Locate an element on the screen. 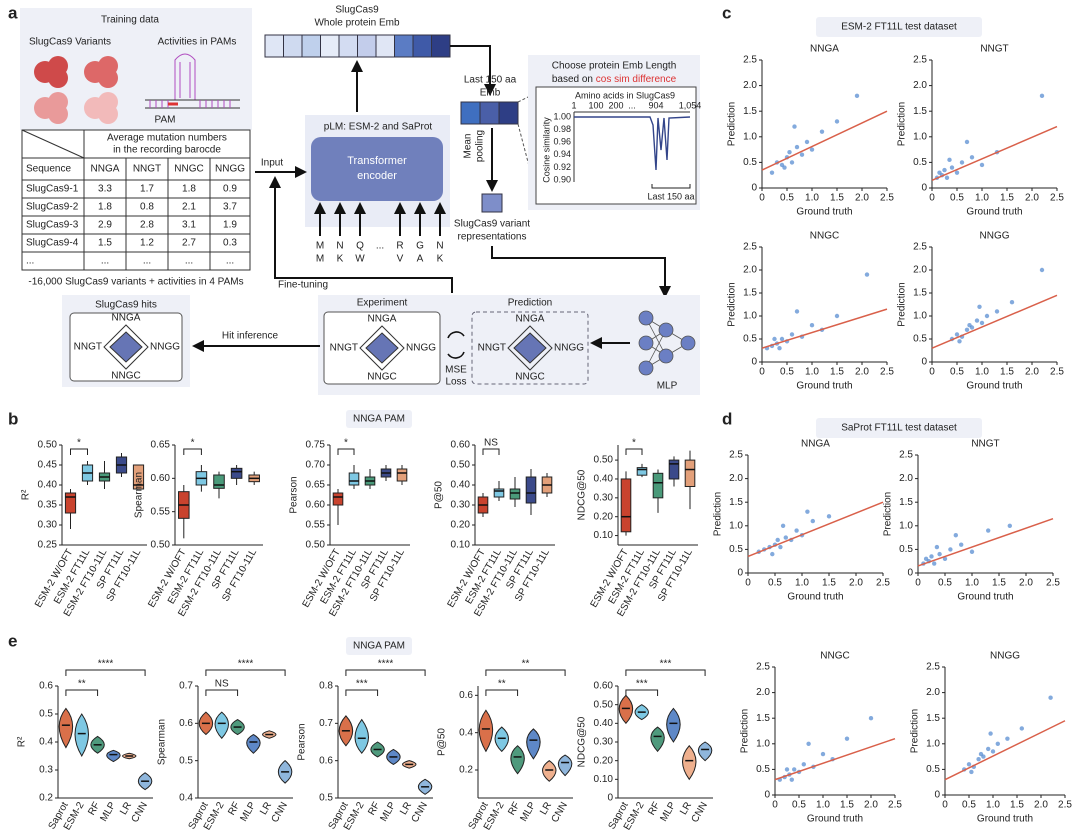 Image resolution: width=1080 pixels, height=831 pixels. y-tick-label: 2.0 is located at coordinates (750, 85).